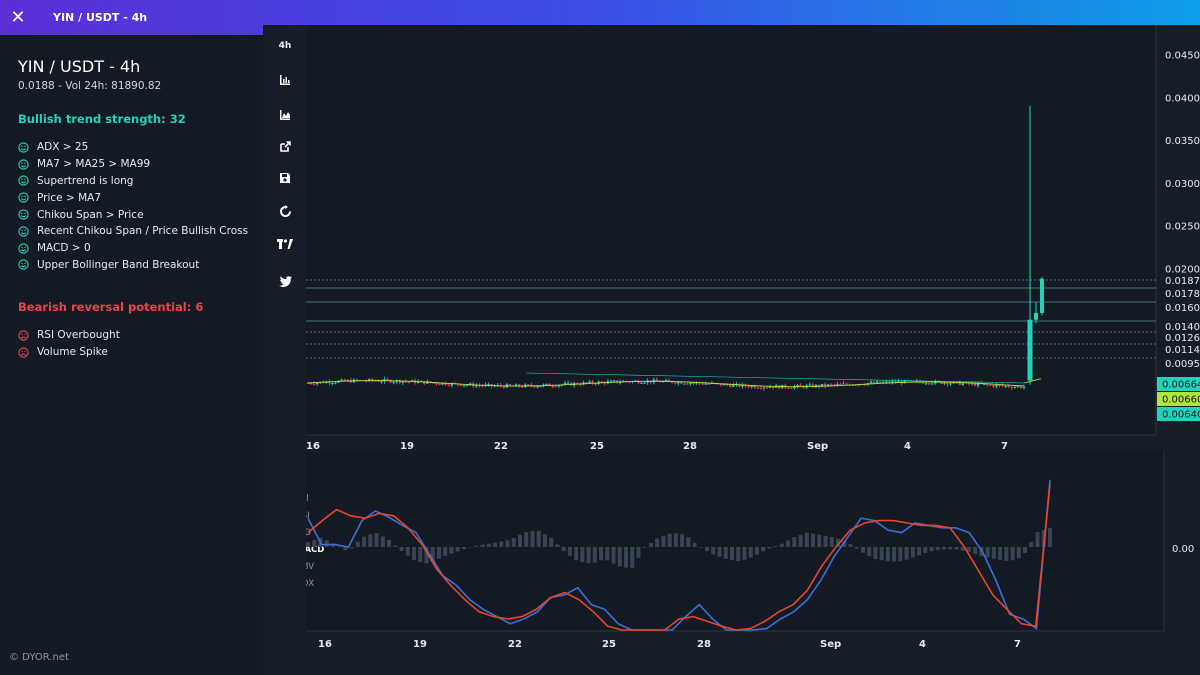 The image size is (1200, 675). I want to click on refresh-icon, so click(285, 212).